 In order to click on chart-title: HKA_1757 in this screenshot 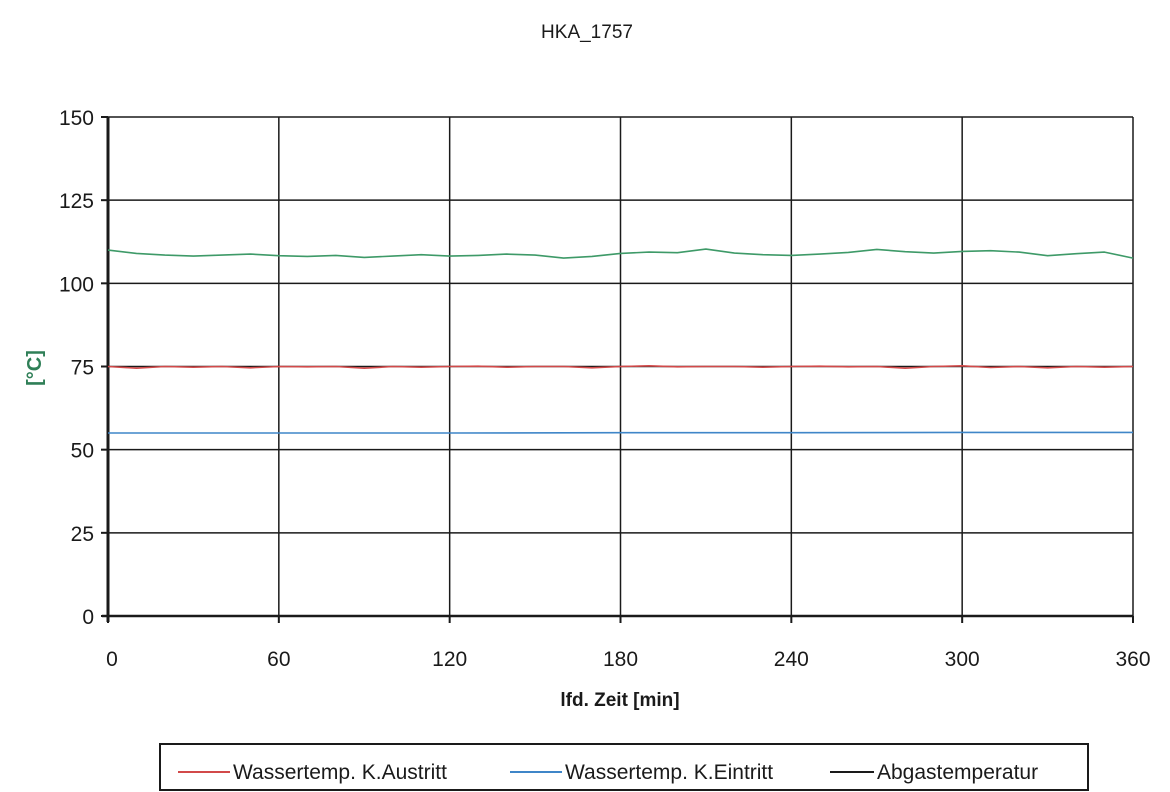, I will do `click(587, 32)`.